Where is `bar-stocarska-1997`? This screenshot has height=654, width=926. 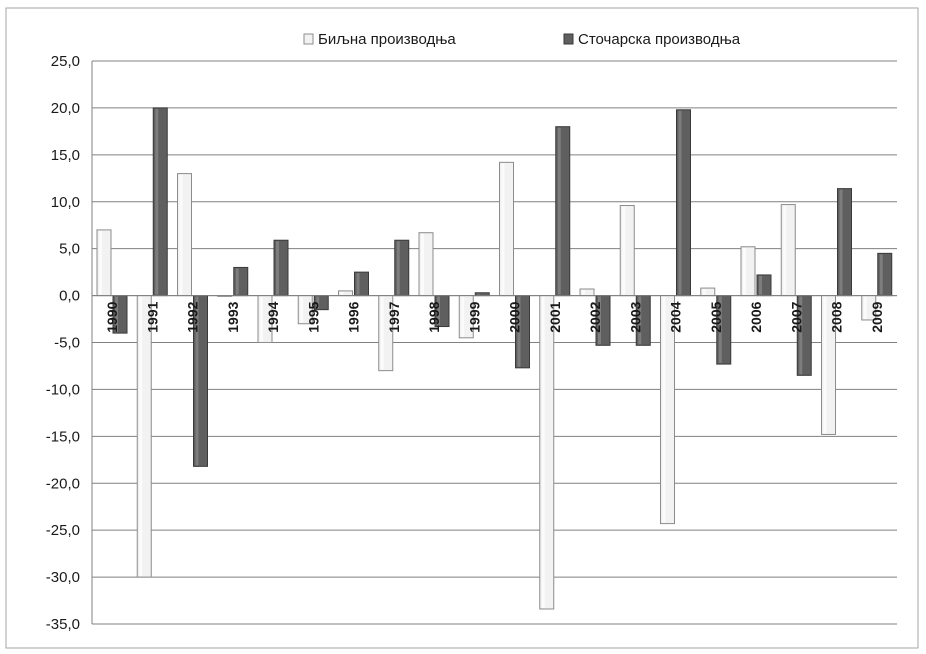 bar-stocarska-1997 is located at coordinates (402, 268).